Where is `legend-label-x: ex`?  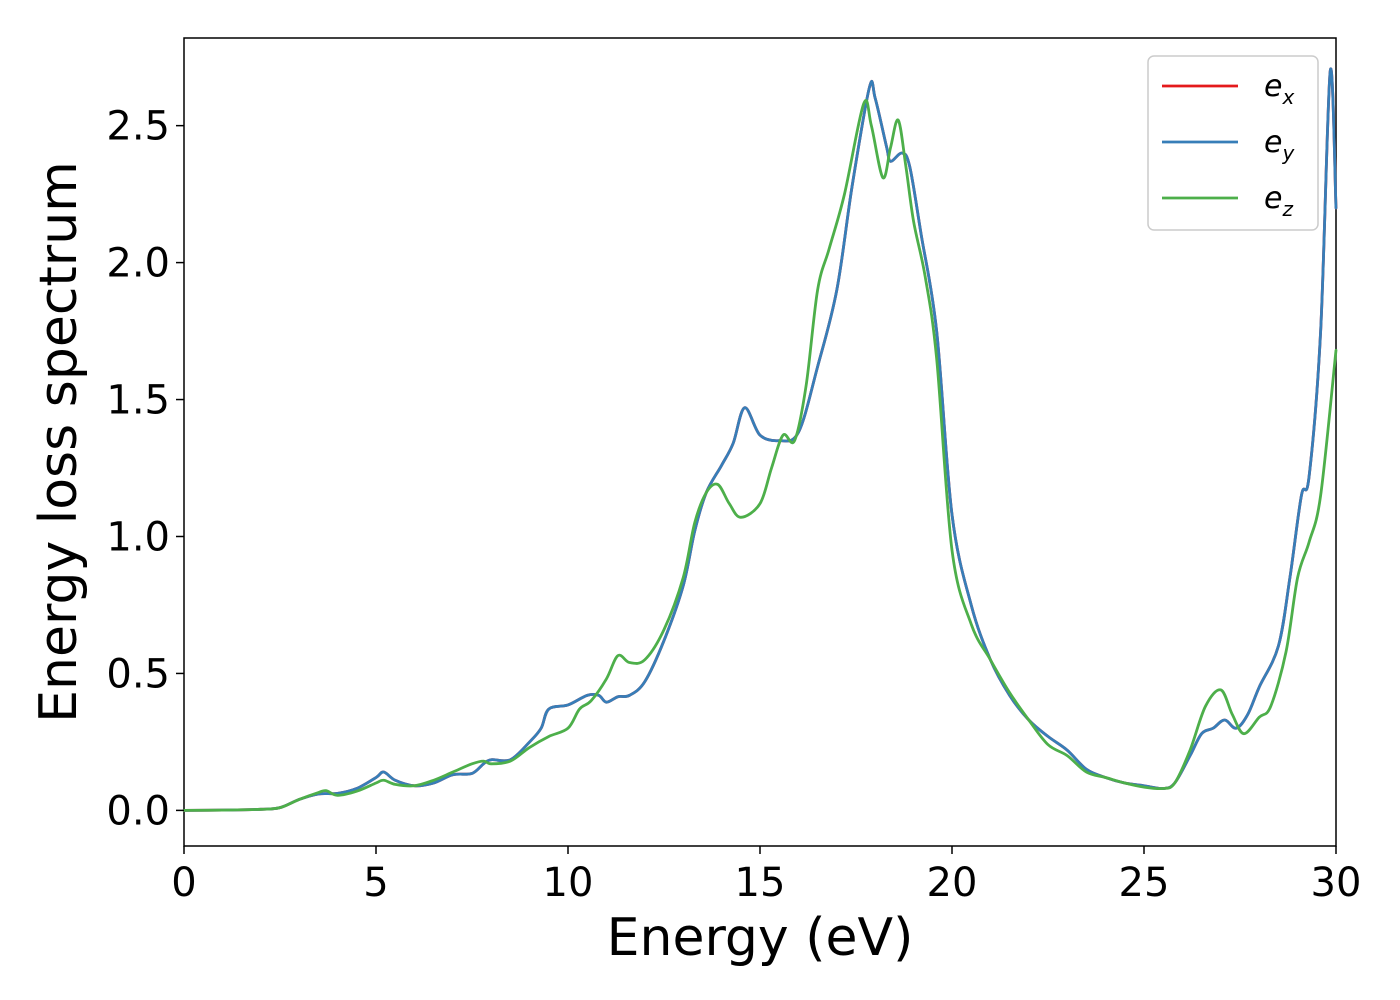
legend-label-x: ex is located at coordinates (1279, 89).